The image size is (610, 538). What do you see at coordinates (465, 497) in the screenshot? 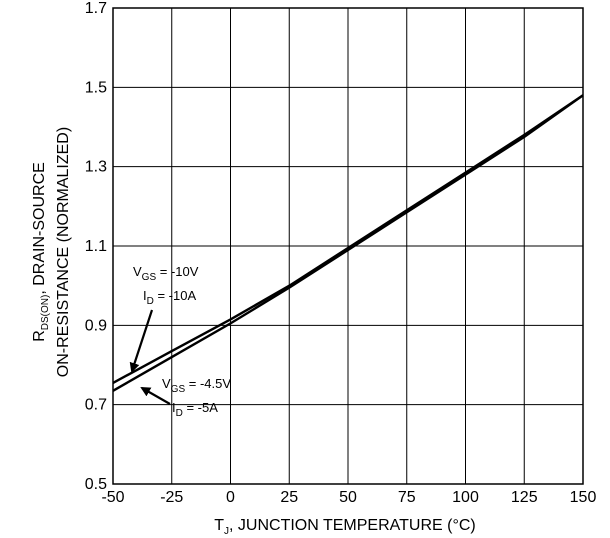
I see `x-tick-label: 100` at bounding box center [465, 497].